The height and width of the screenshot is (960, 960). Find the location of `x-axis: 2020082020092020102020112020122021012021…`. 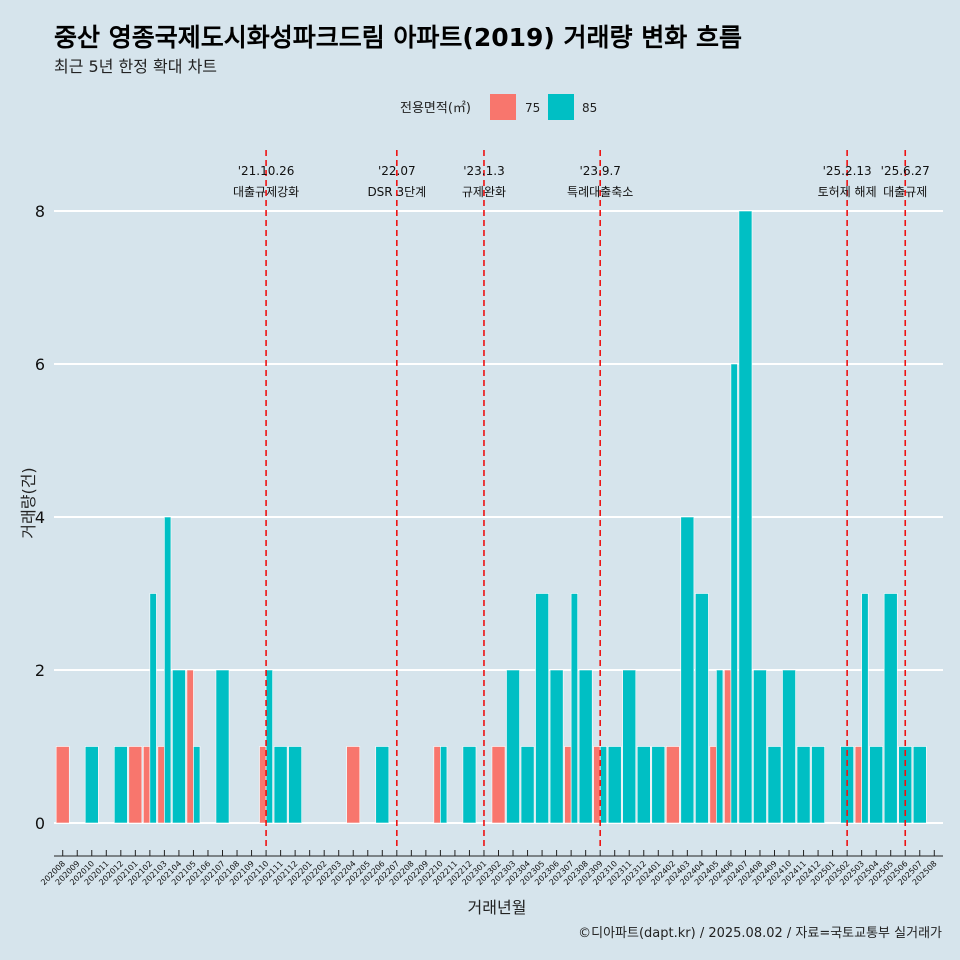

x-axis: 2020082020092020102020112020122021012021… is located at coordinates (491, 868).